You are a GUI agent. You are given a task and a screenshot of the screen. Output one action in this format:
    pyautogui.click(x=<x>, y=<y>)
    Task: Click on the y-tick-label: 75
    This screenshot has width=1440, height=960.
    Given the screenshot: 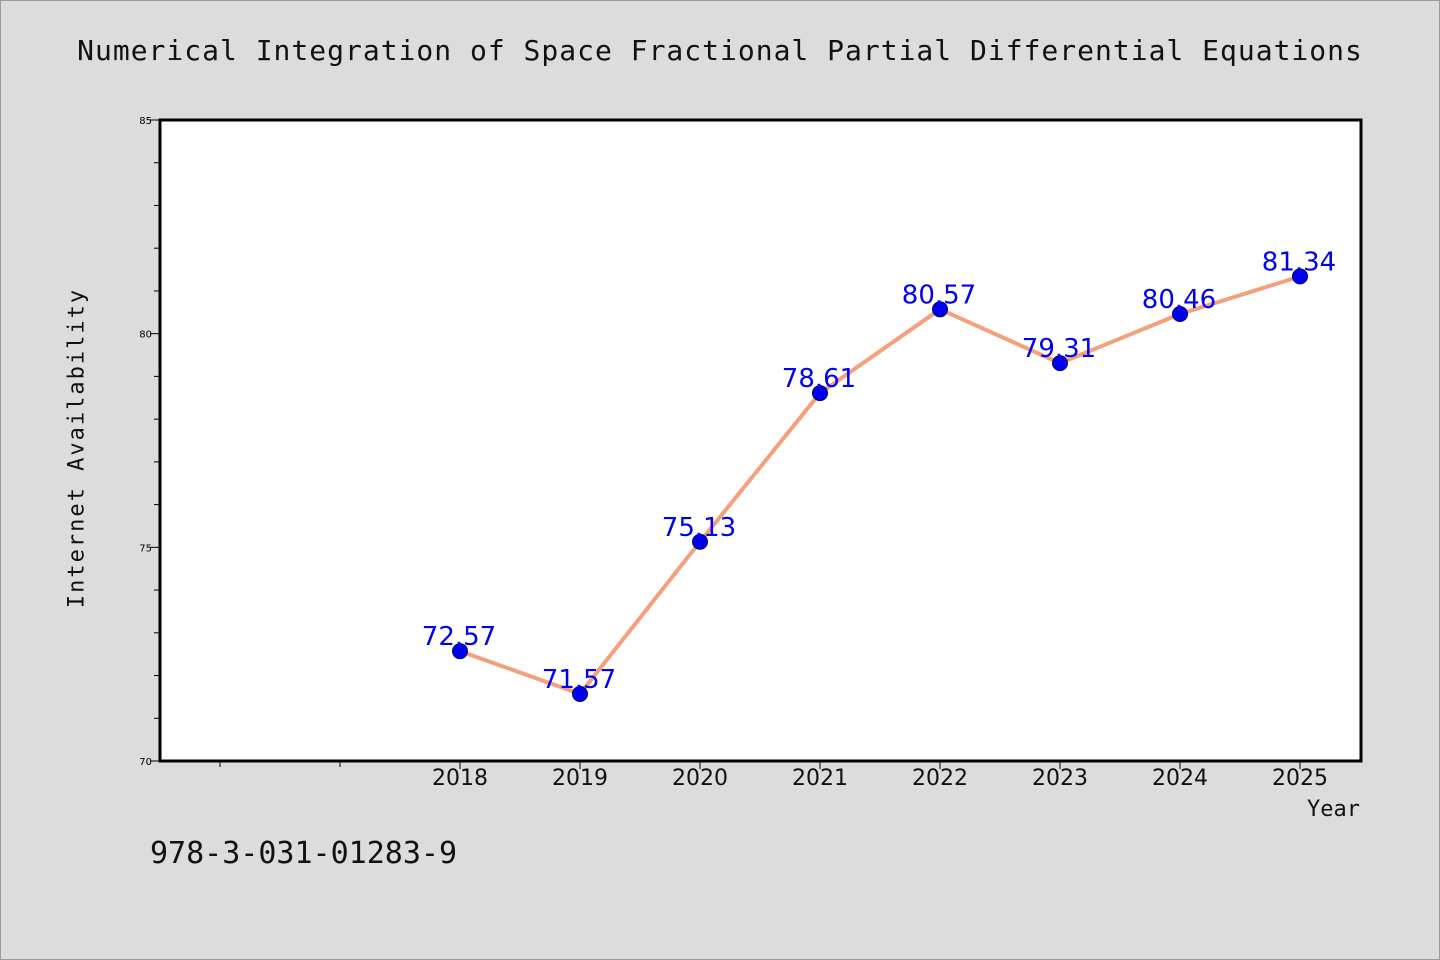 What is the action you would take?
    pyautogui.click(x=145, y=548)
    